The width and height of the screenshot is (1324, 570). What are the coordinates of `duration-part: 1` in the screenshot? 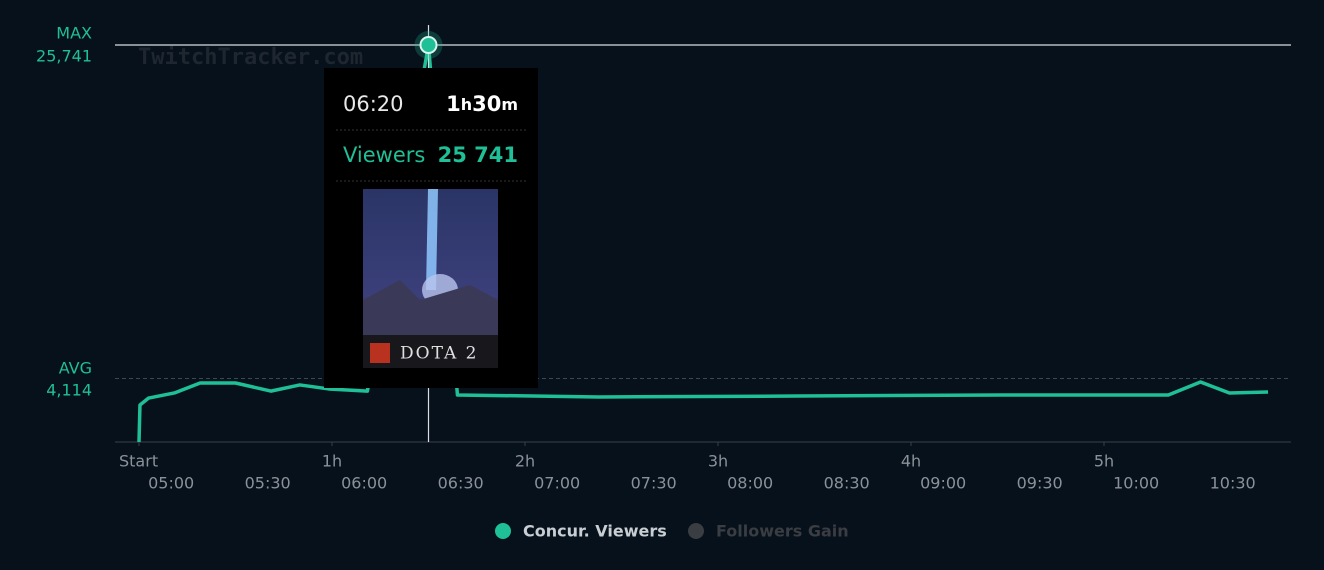 It's located at (453, 104).